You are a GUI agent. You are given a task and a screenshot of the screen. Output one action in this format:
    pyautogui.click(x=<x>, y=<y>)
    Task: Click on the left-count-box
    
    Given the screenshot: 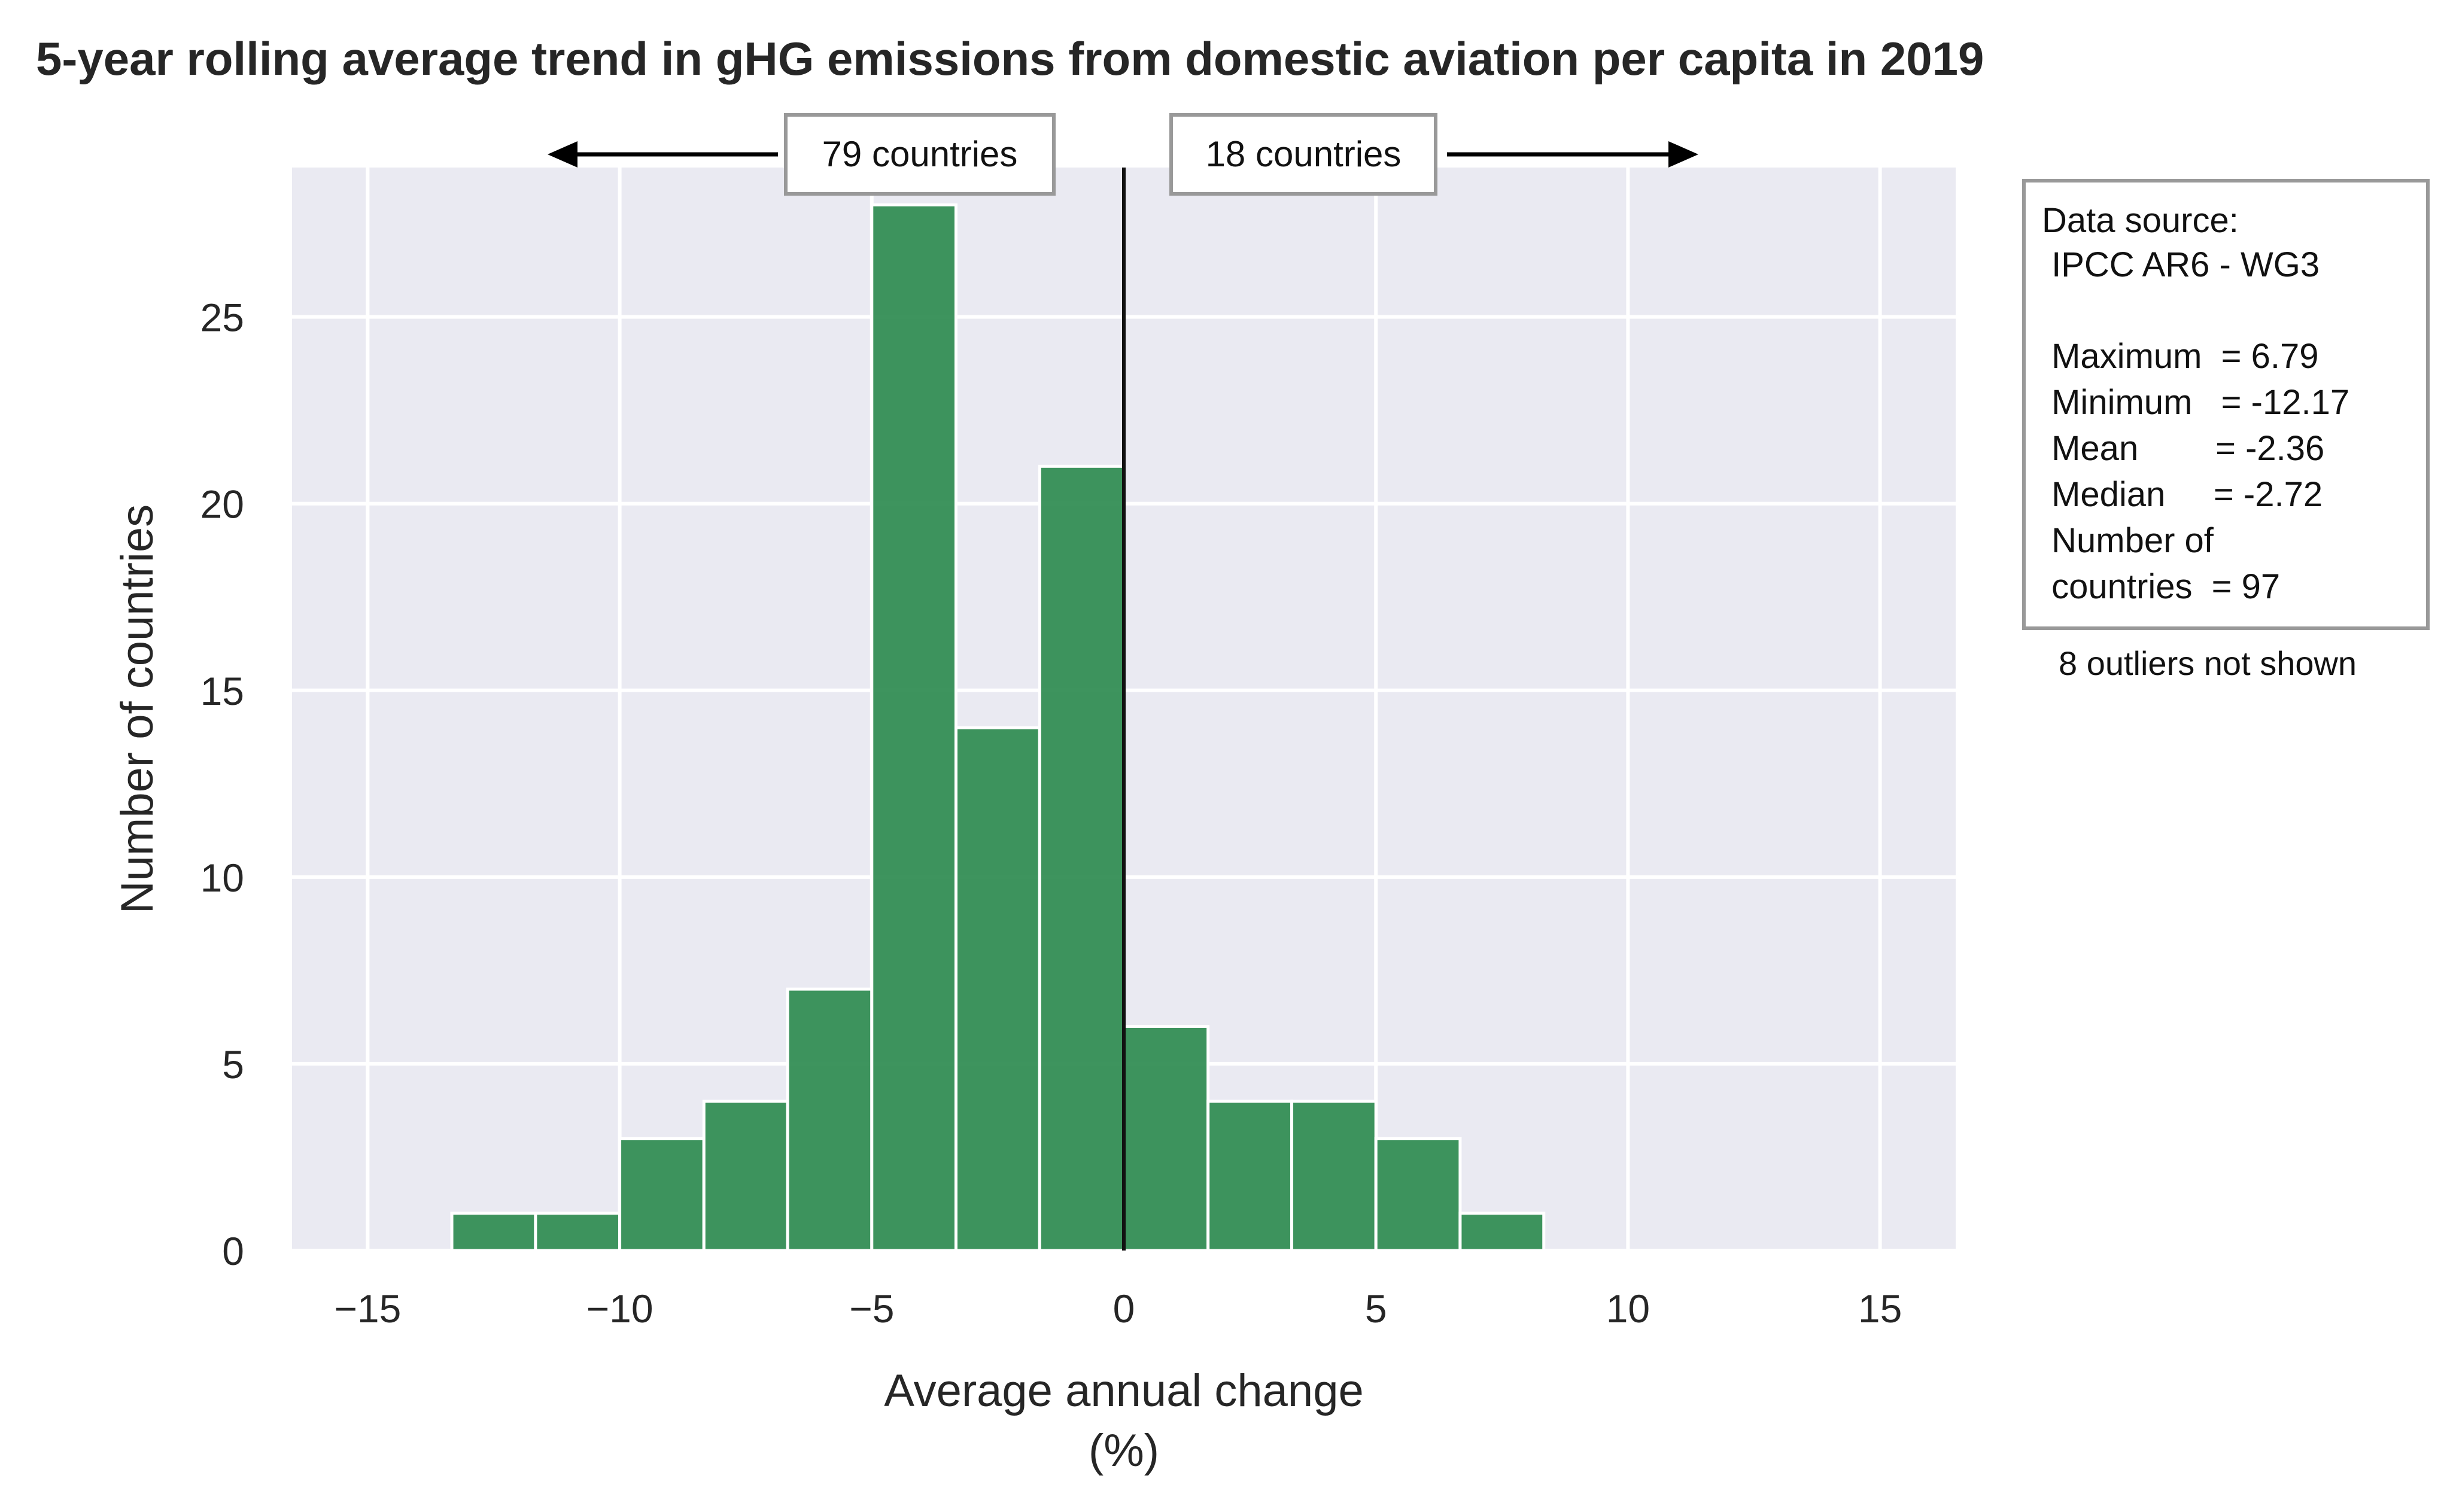 What is the action you would take?
    pyautogui.click(x=920, y=154)
    